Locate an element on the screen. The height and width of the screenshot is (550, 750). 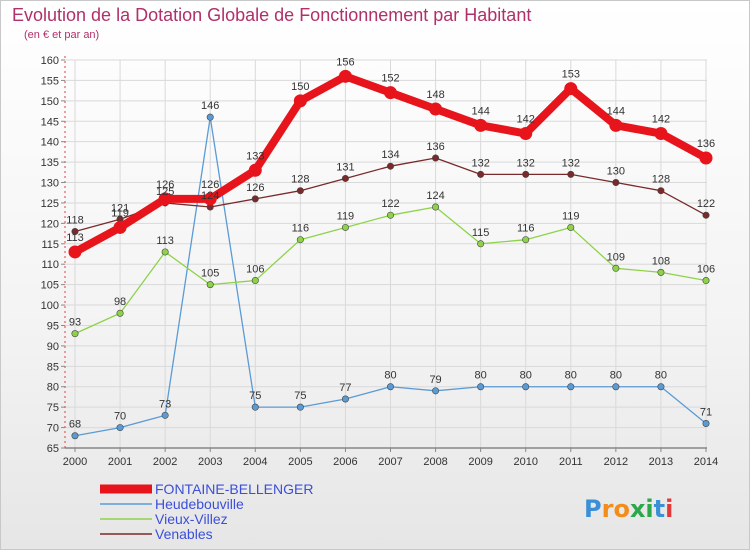
data-label-venables: 130 is located at coordinates (616, 172).